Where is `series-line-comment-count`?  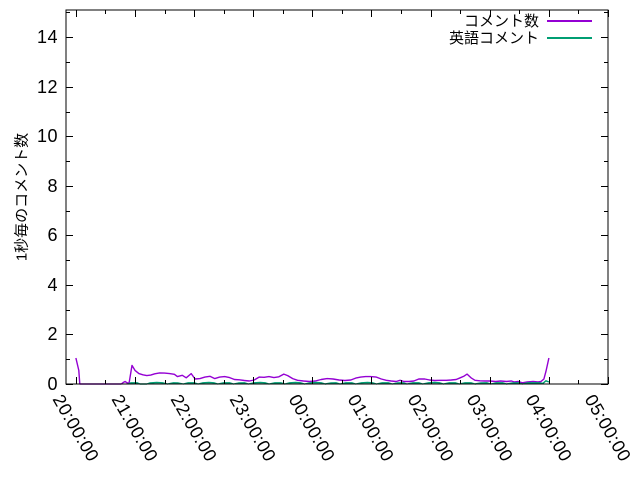 series-line-comment-count is located at coordinates (312, 371).